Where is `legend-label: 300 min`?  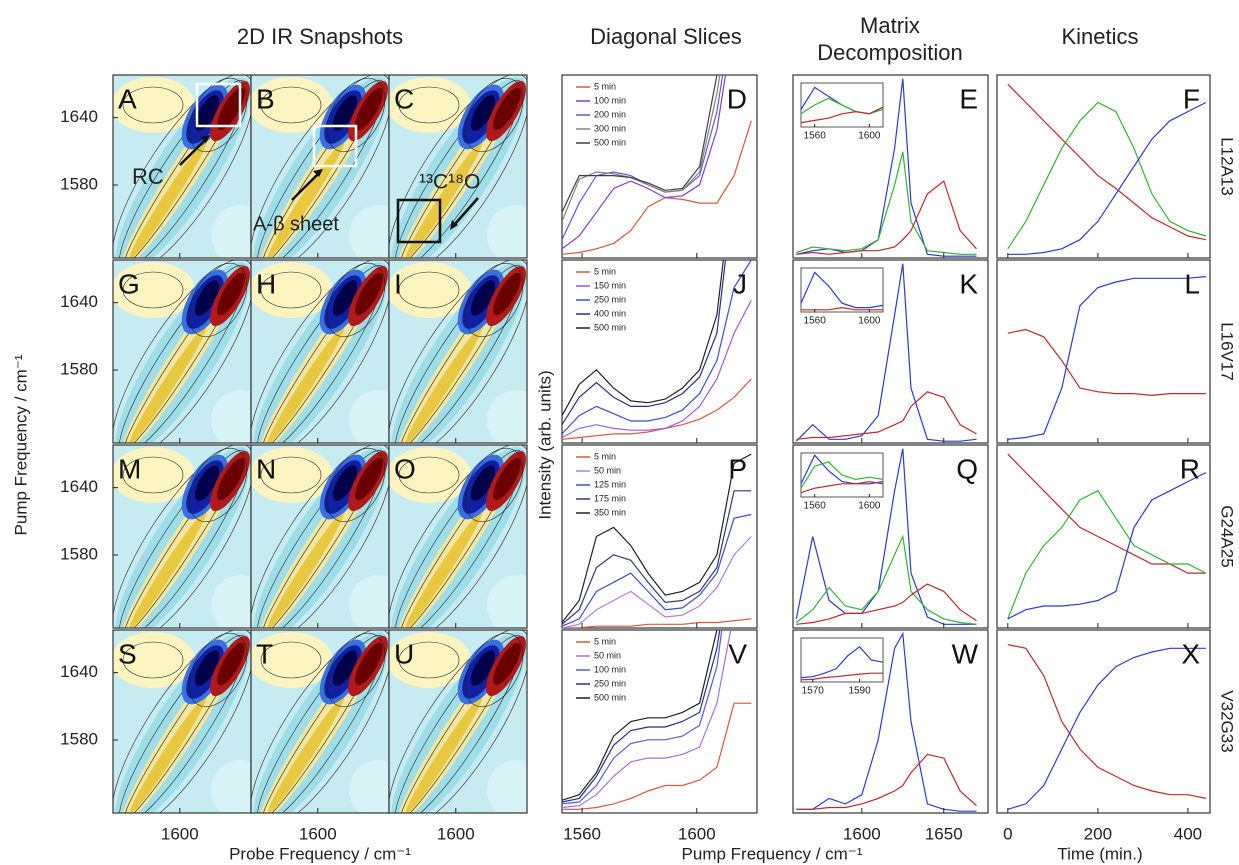
legend-label: 300 min is located at coordinates (610, 128).